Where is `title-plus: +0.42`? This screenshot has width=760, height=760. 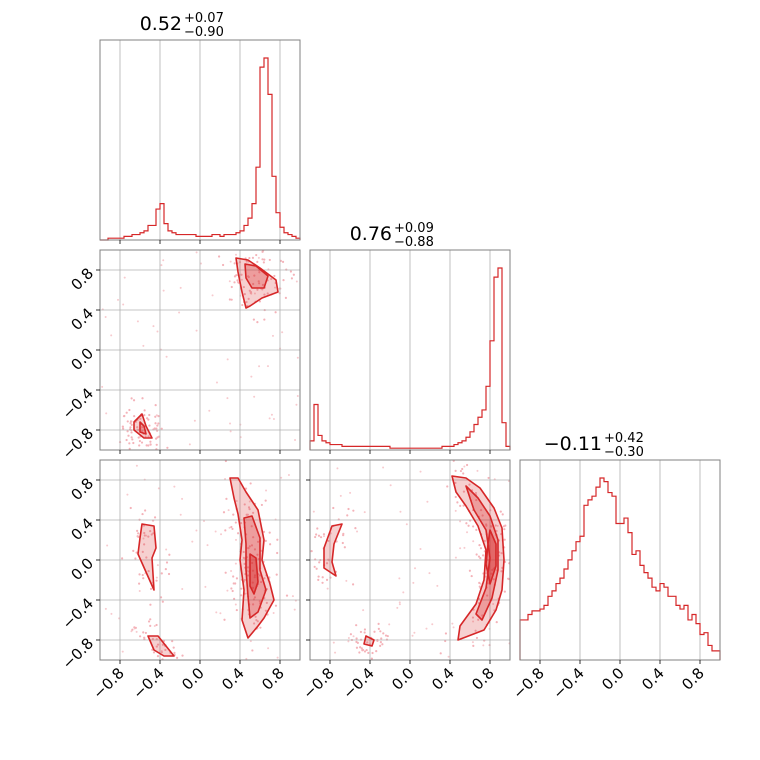 title-plus: +0.42 is located at coordinates (624, 438).